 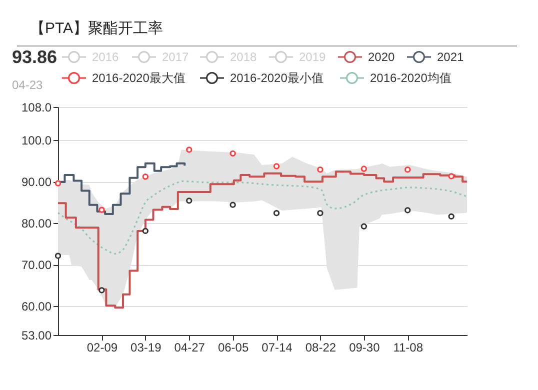 What do you see at coordinates (28, 85) in the screenshot?
I see `text: 04-23` at bounding box center [28, 85].